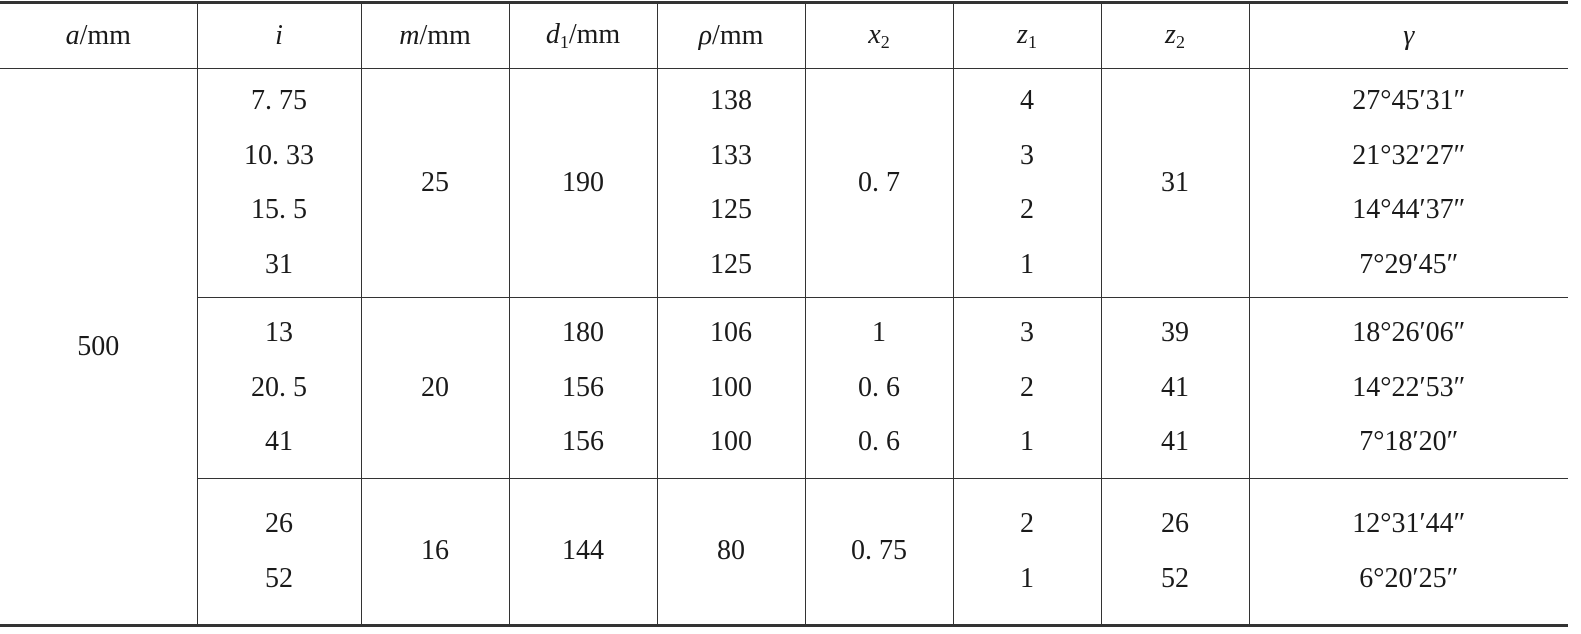 The width and height of the screenshot is (1581, 634). Describe the element at coordinates (279, 552) in the screenshot. I see `i-cell: 26 52` at that location.